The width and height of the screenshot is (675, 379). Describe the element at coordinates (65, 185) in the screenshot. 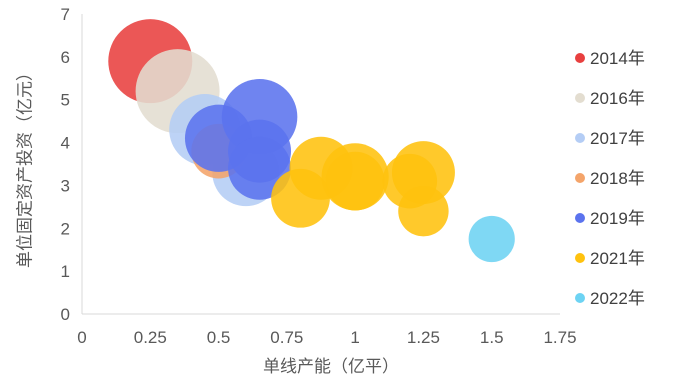

I see `y-tick-label: 3` at that location.